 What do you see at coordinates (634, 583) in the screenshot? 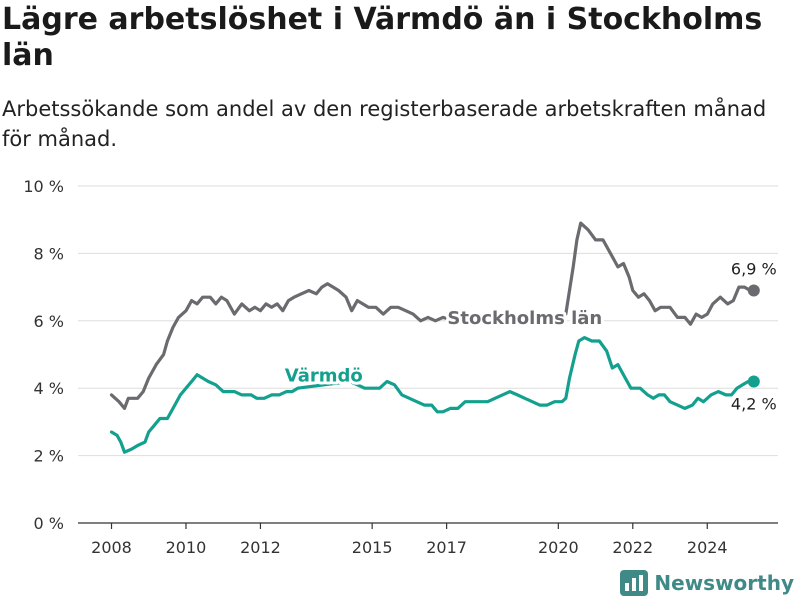
I see `newsworthy-icon` at bounding box center [634, 583].